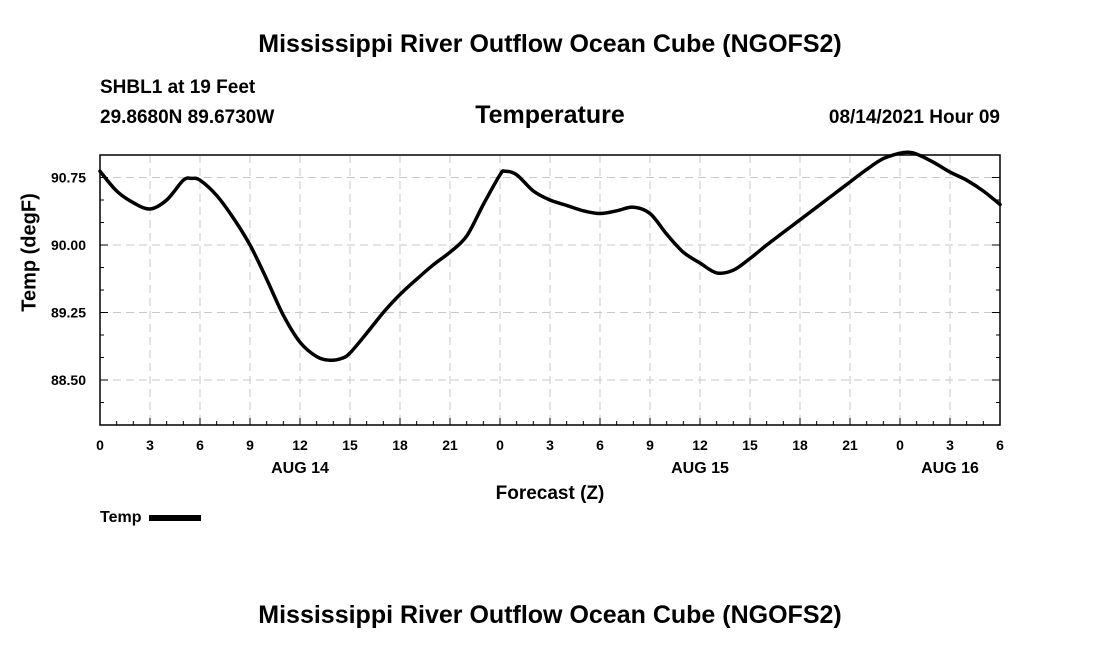 The height and width of the screenshot is (650, 1100). I want to click on station-coordinates: 29.8680N 89.6730W, so click(187, 117).